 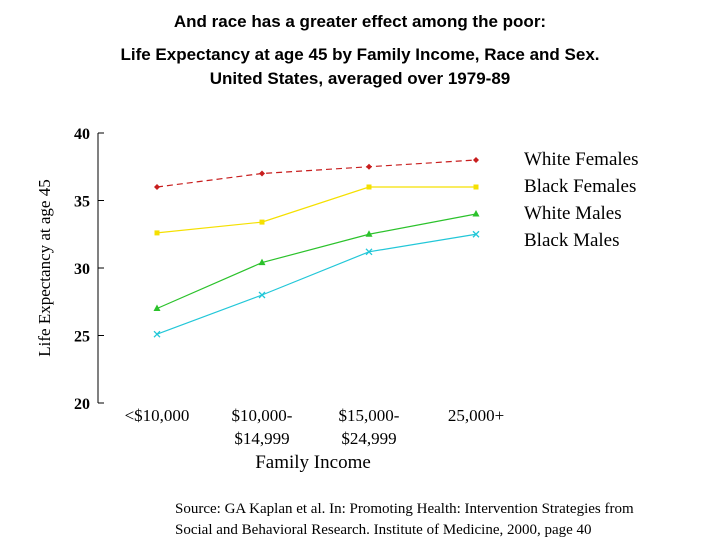 I want to click on chart-subtitle-line2: United States, averaged over 1979-89, so click(x=360, y=78).